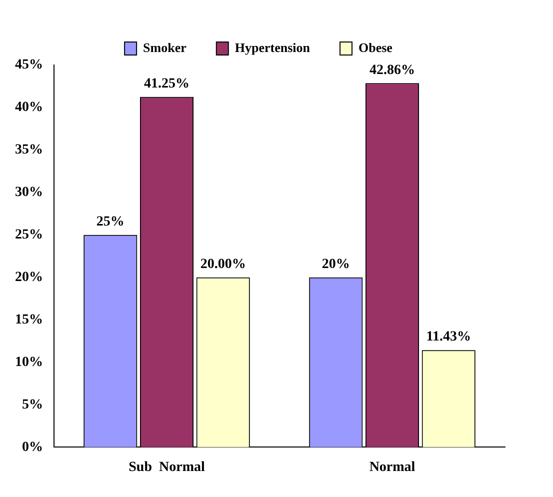 Image resolution: width=553 pixels, height=497 pixels. What do you see at coordinates (29, 108) in the screenshot?
I see `y-tick-label: 40%` at bounding box center [29, 108].